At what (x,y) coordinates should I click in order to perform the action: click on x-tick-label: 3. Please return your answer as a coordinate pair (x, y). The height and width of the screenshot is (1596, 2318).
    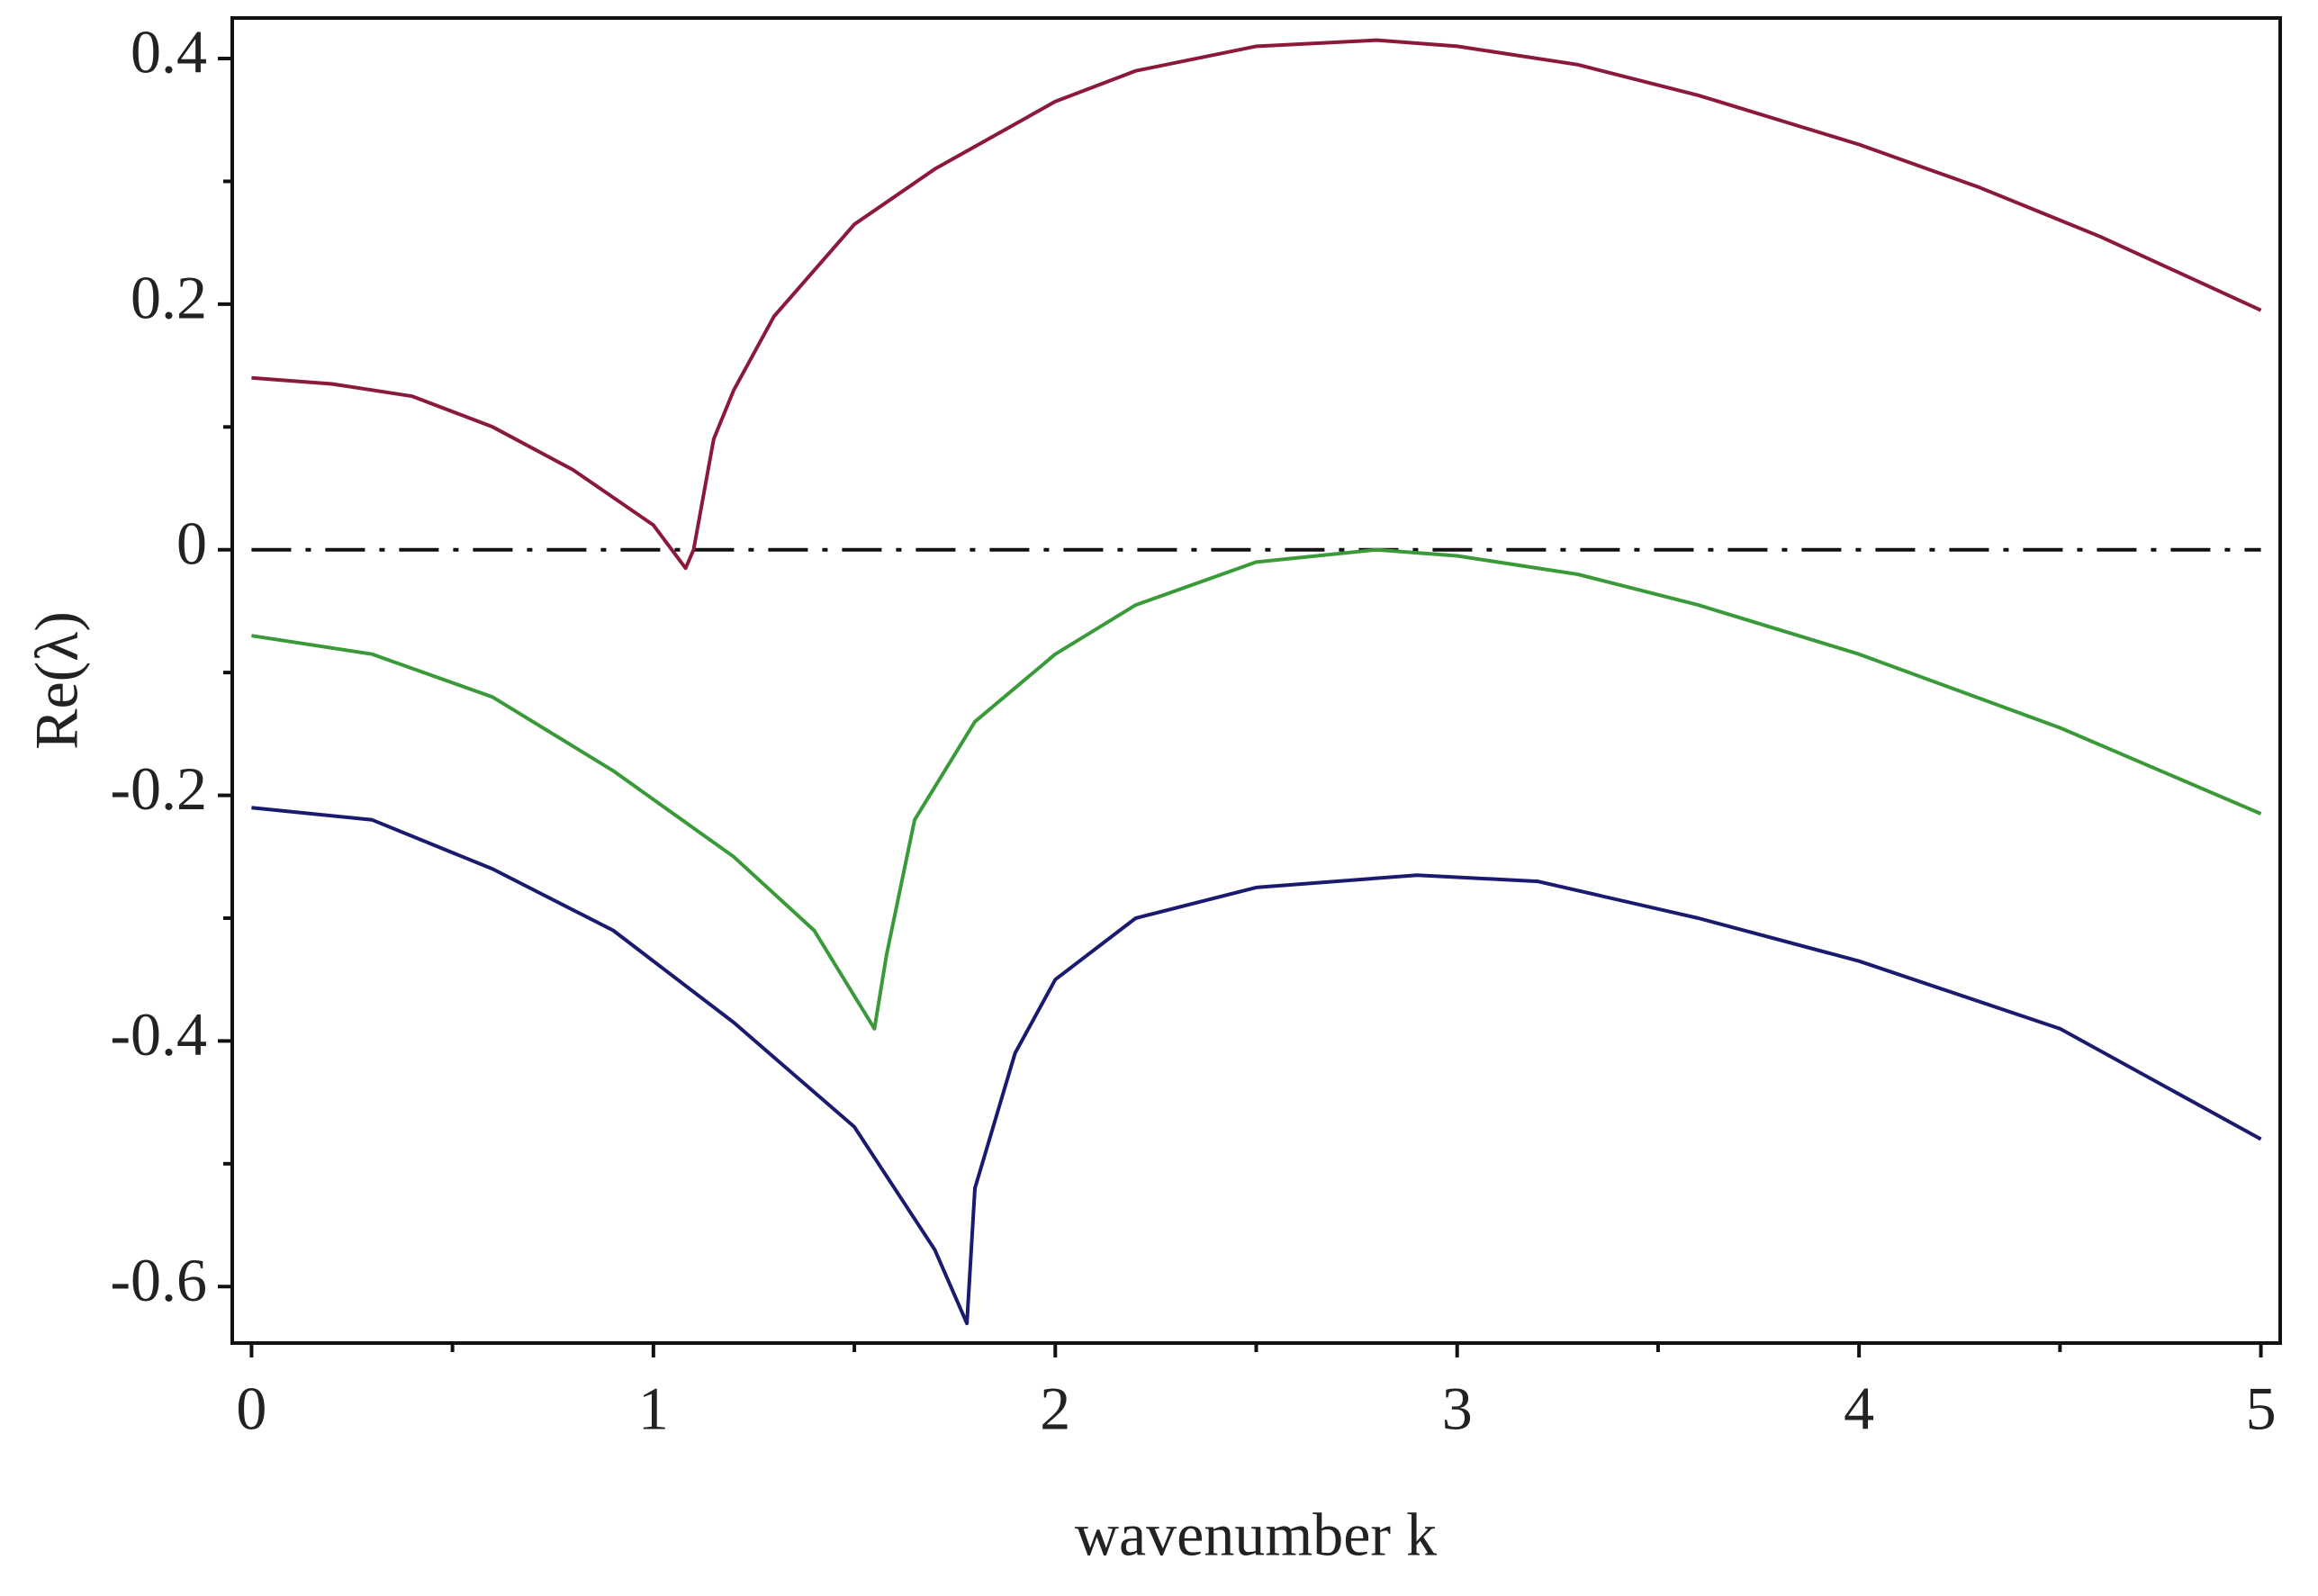
    Looking at the image, I should click on (1457, 1409).